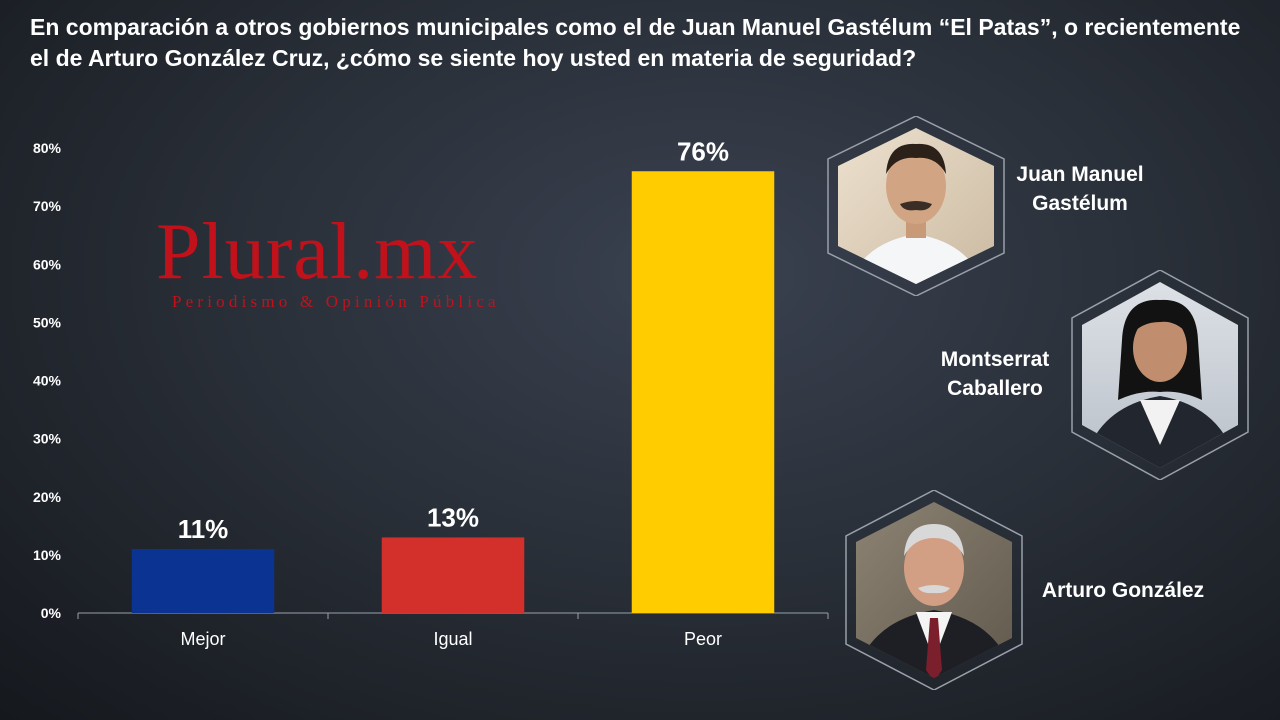  What do you see at coordinates (995, 388) in the screenshot?
I see `name-line-2: Caballero` at bounding box center [995, 388].